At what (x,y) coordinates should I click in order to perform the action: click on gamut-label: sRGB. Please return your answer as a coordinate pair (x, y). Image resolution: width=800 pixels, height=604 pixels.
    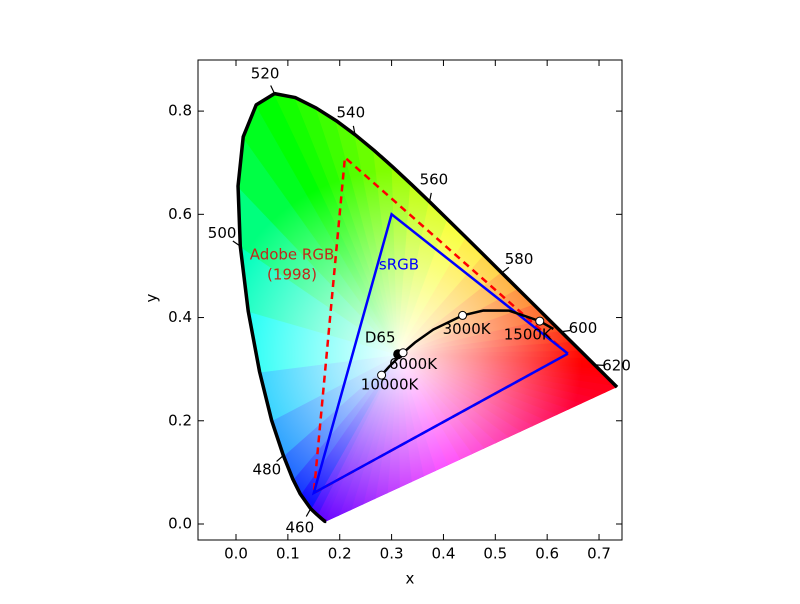
    Looking at the image, I should click on (399, 265).